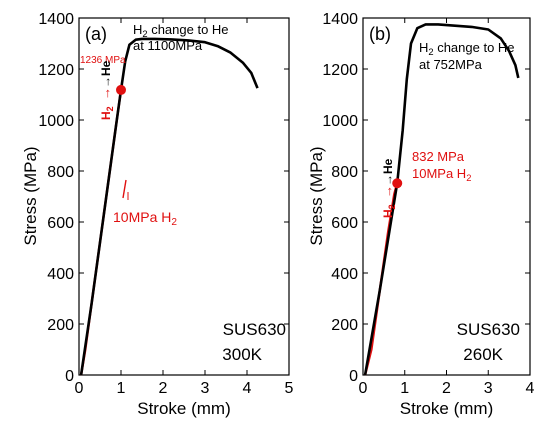  What do you see at coordinates (184, 408) in the screenshot?
I see `panel-a-x-axis-label: Stroke (mm)` at bounding box center [184, 408].